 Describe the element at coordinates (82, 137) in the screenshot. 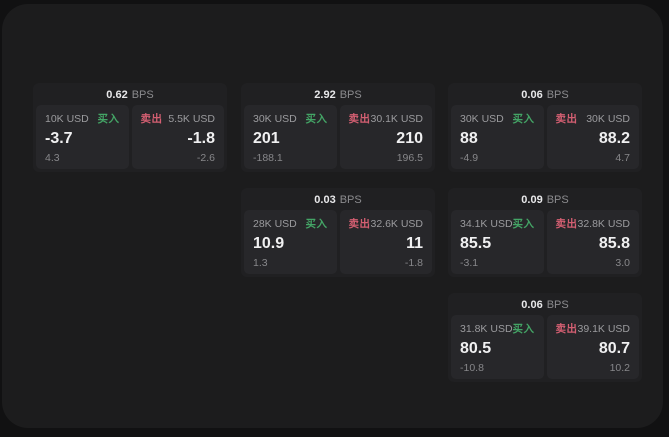

I see `buy-cell: 10K USD 买入 -3.7 4.3` at that location.